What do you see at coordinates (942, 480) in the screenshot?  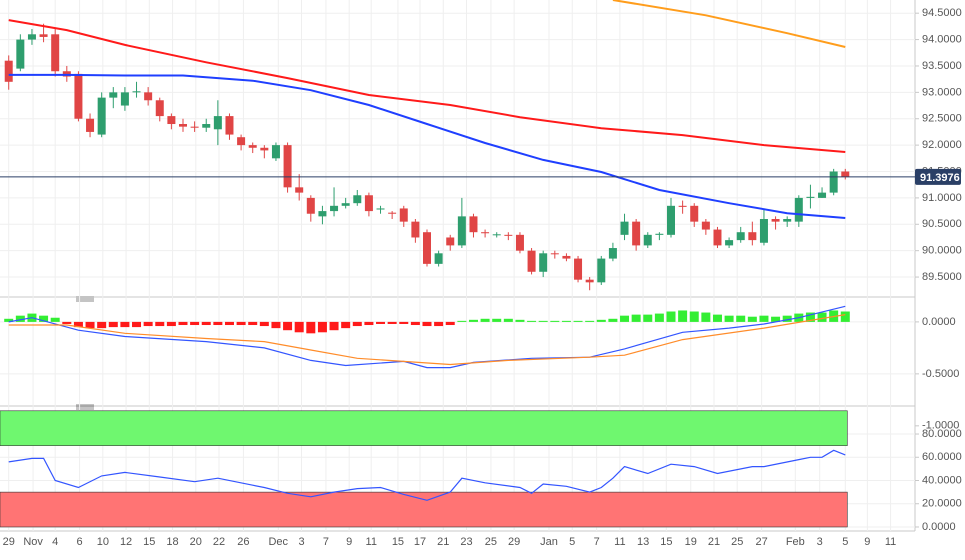 I see `y-tick-label: 40.0000` at bounding box center [942, 480].